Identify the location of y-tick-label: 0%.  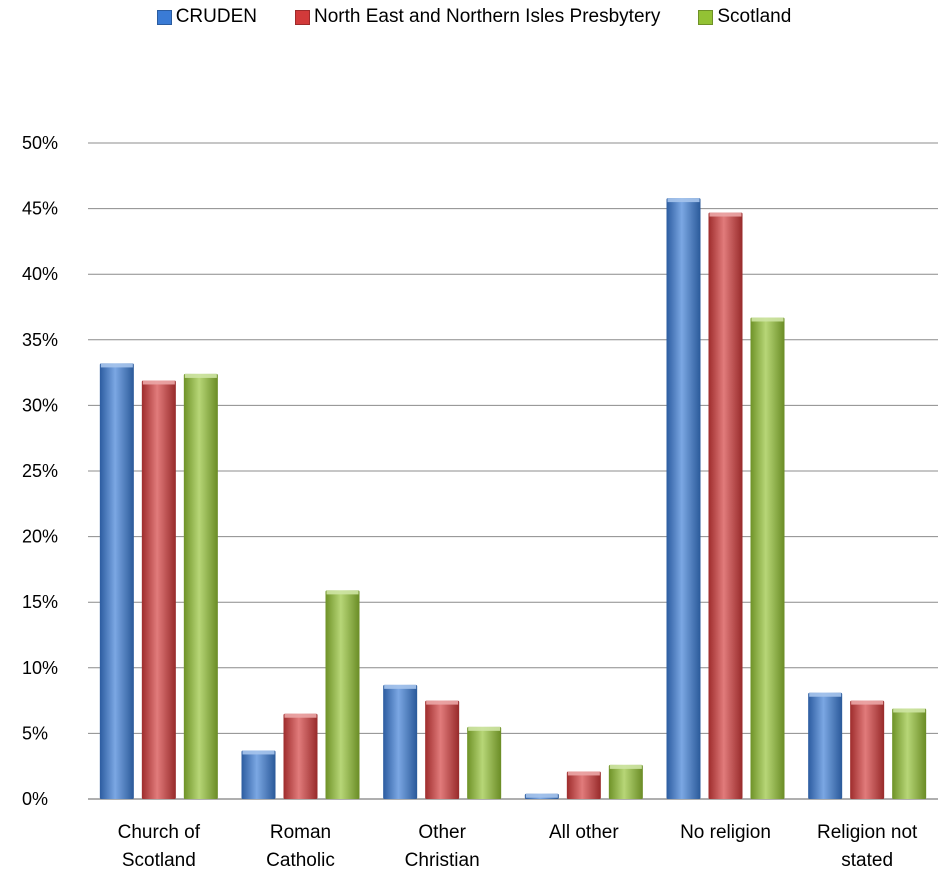
(35, 799).